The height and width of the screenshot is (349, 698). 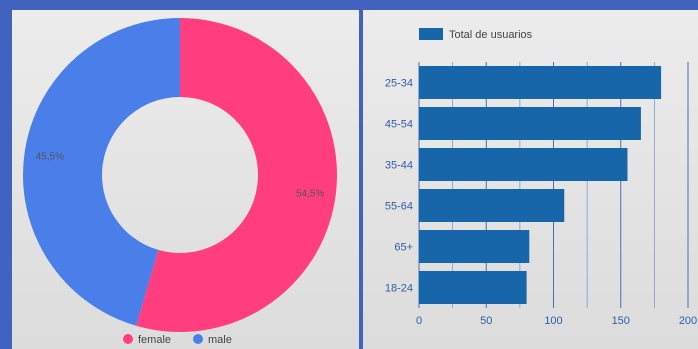 What do you see at coordinates (399, 289) in the screenshot?
I see `category-label-18-24: 18-24` at bounding box center [399, 289].